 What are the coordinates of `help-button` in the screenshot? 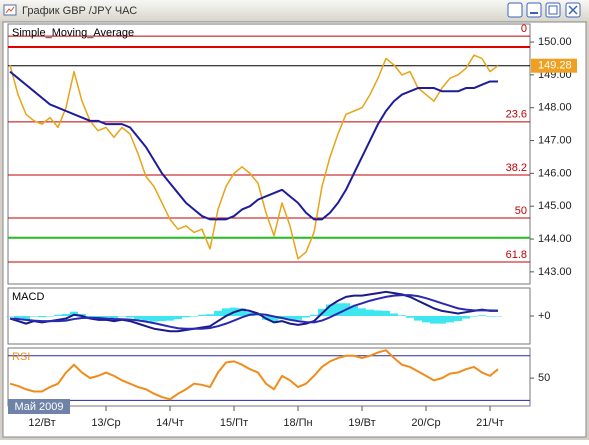 It's located at (515, 10).